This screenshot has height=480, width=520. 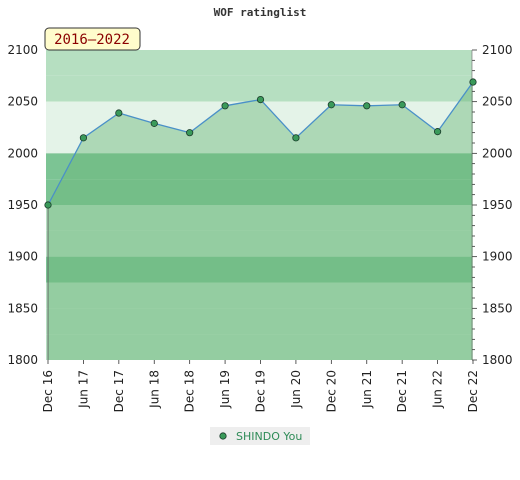 What do you see at coordinates (22, 205) in the screenshot?
I see `y-tick-label-left: 1950` at bounding box center [22, 205].